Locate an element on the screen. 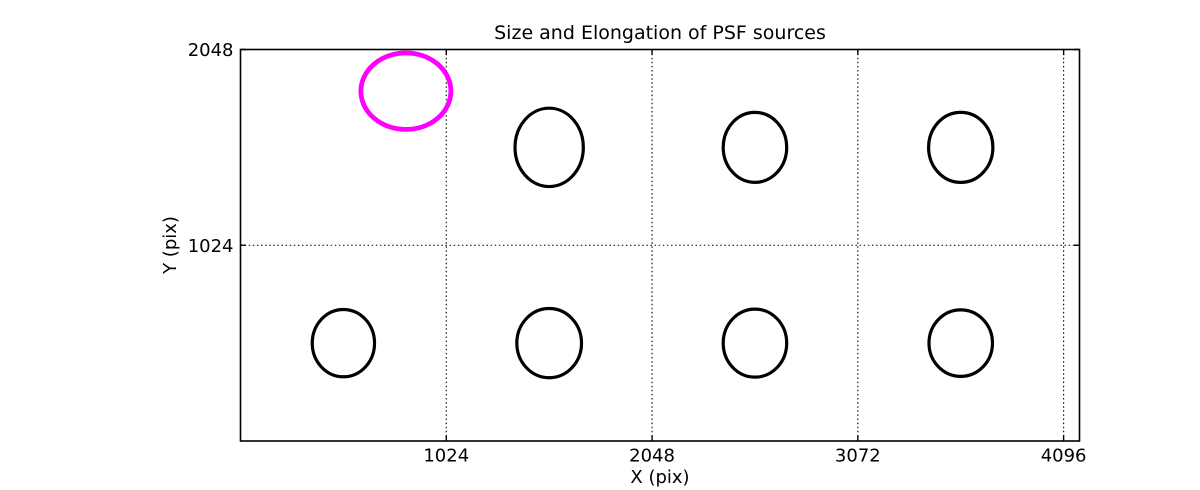 The image size is (1200, 490). y-tick-label: 2048 is located at coordinates (211, 50).